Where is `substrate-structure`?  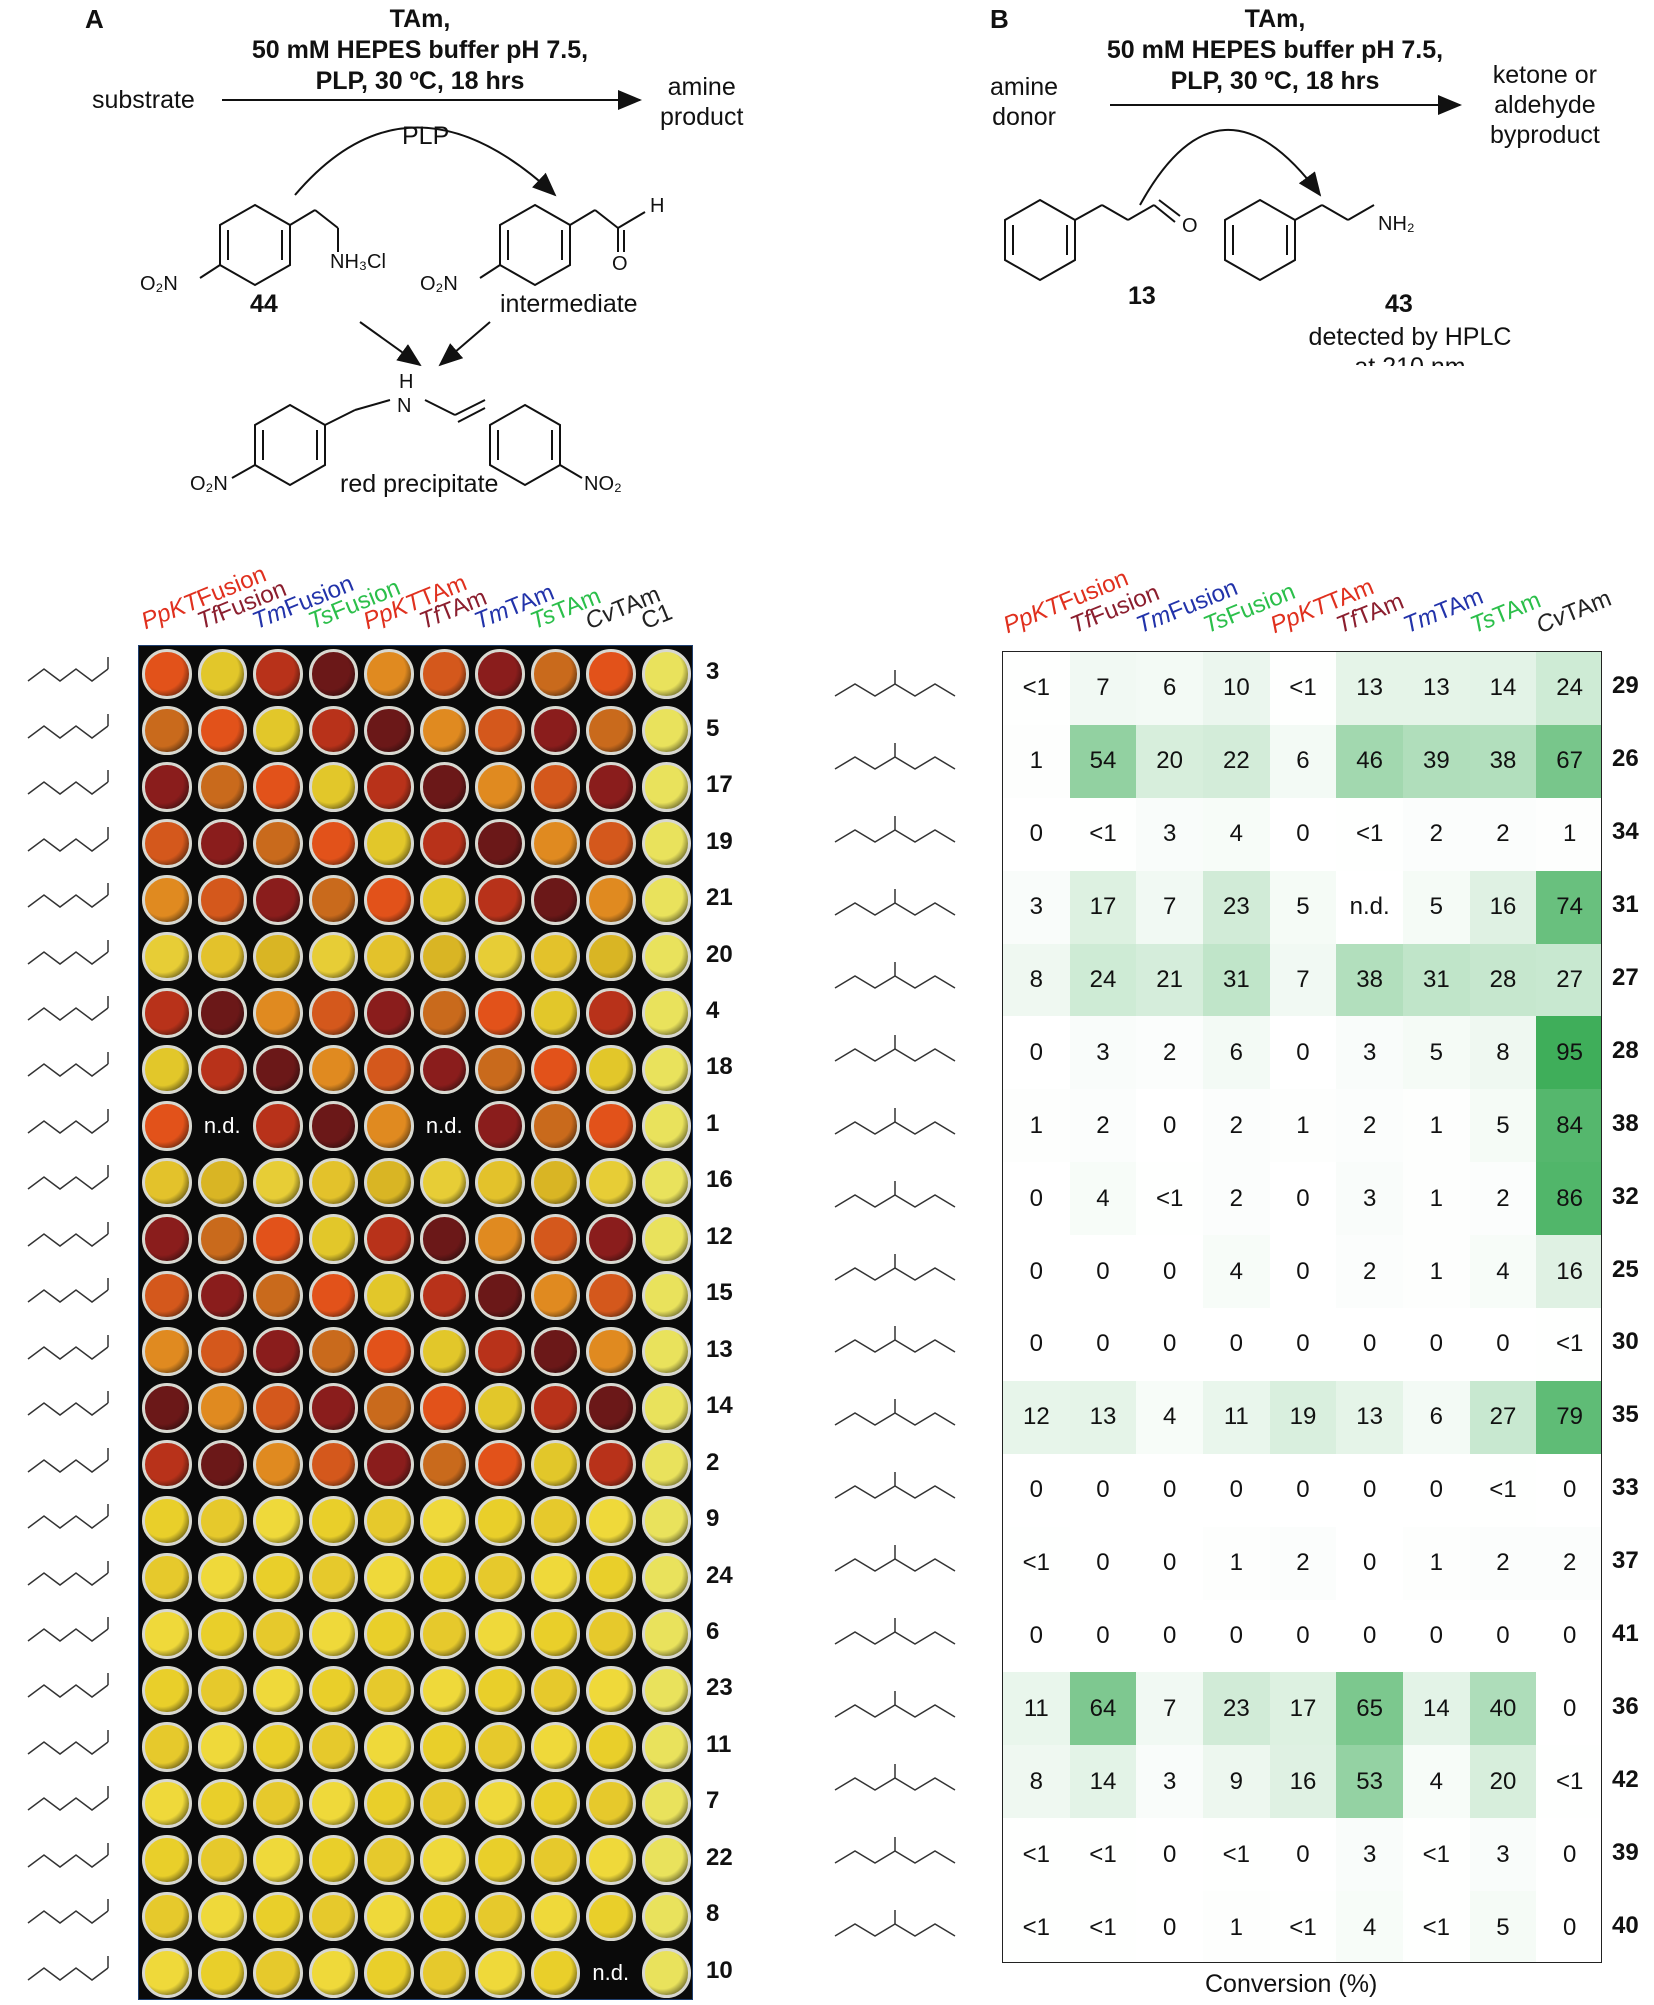 substrate-structure is located at coordinates (68, 1065).